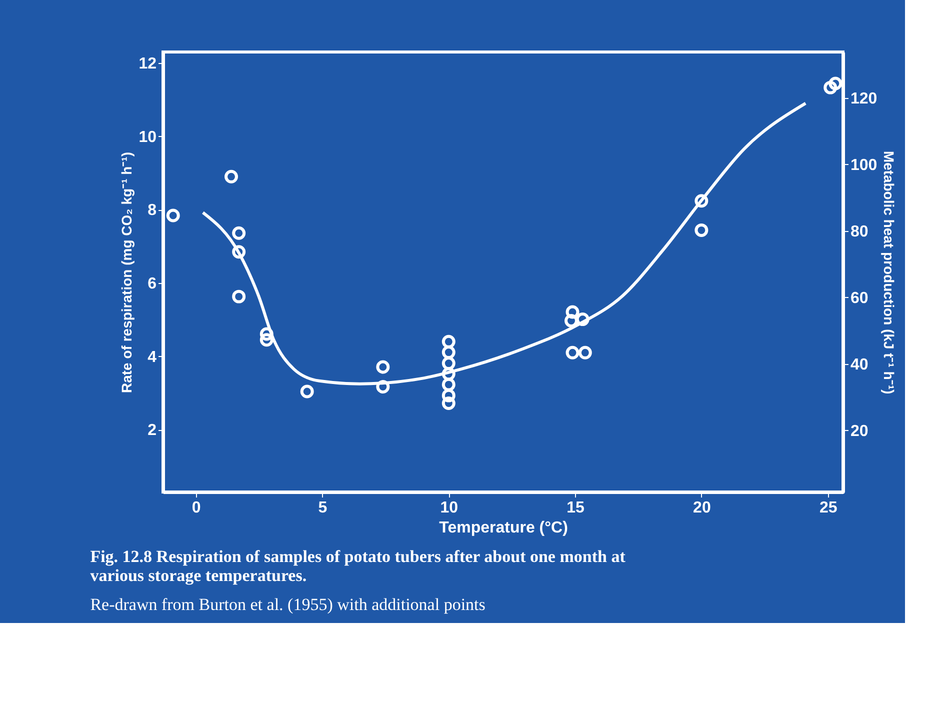 Image resolution: width=952 pixels, height=721 pixels. What do you see at coordinates (859, 431) in the screenshot?
I see `y2-tick-label: 20` at bounding box center [859, 431].